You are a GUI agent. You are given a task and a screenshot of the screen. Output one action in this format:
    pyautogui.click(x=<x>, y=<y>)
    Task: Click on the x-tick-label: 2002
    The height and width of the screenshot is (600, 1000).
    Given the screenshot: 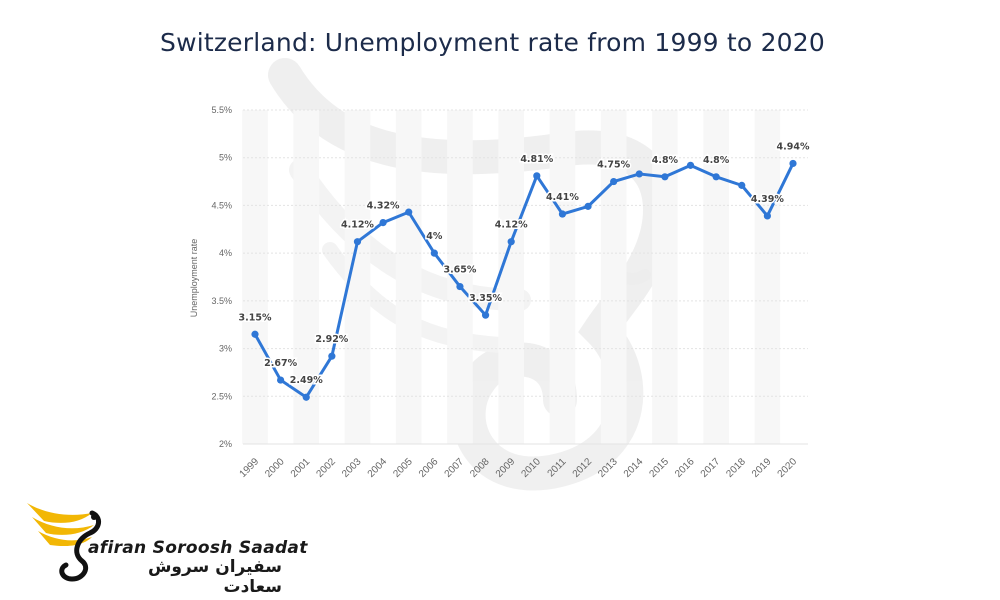 What is the action you would take?
    pyautogui.click(x=326, y=468)
    